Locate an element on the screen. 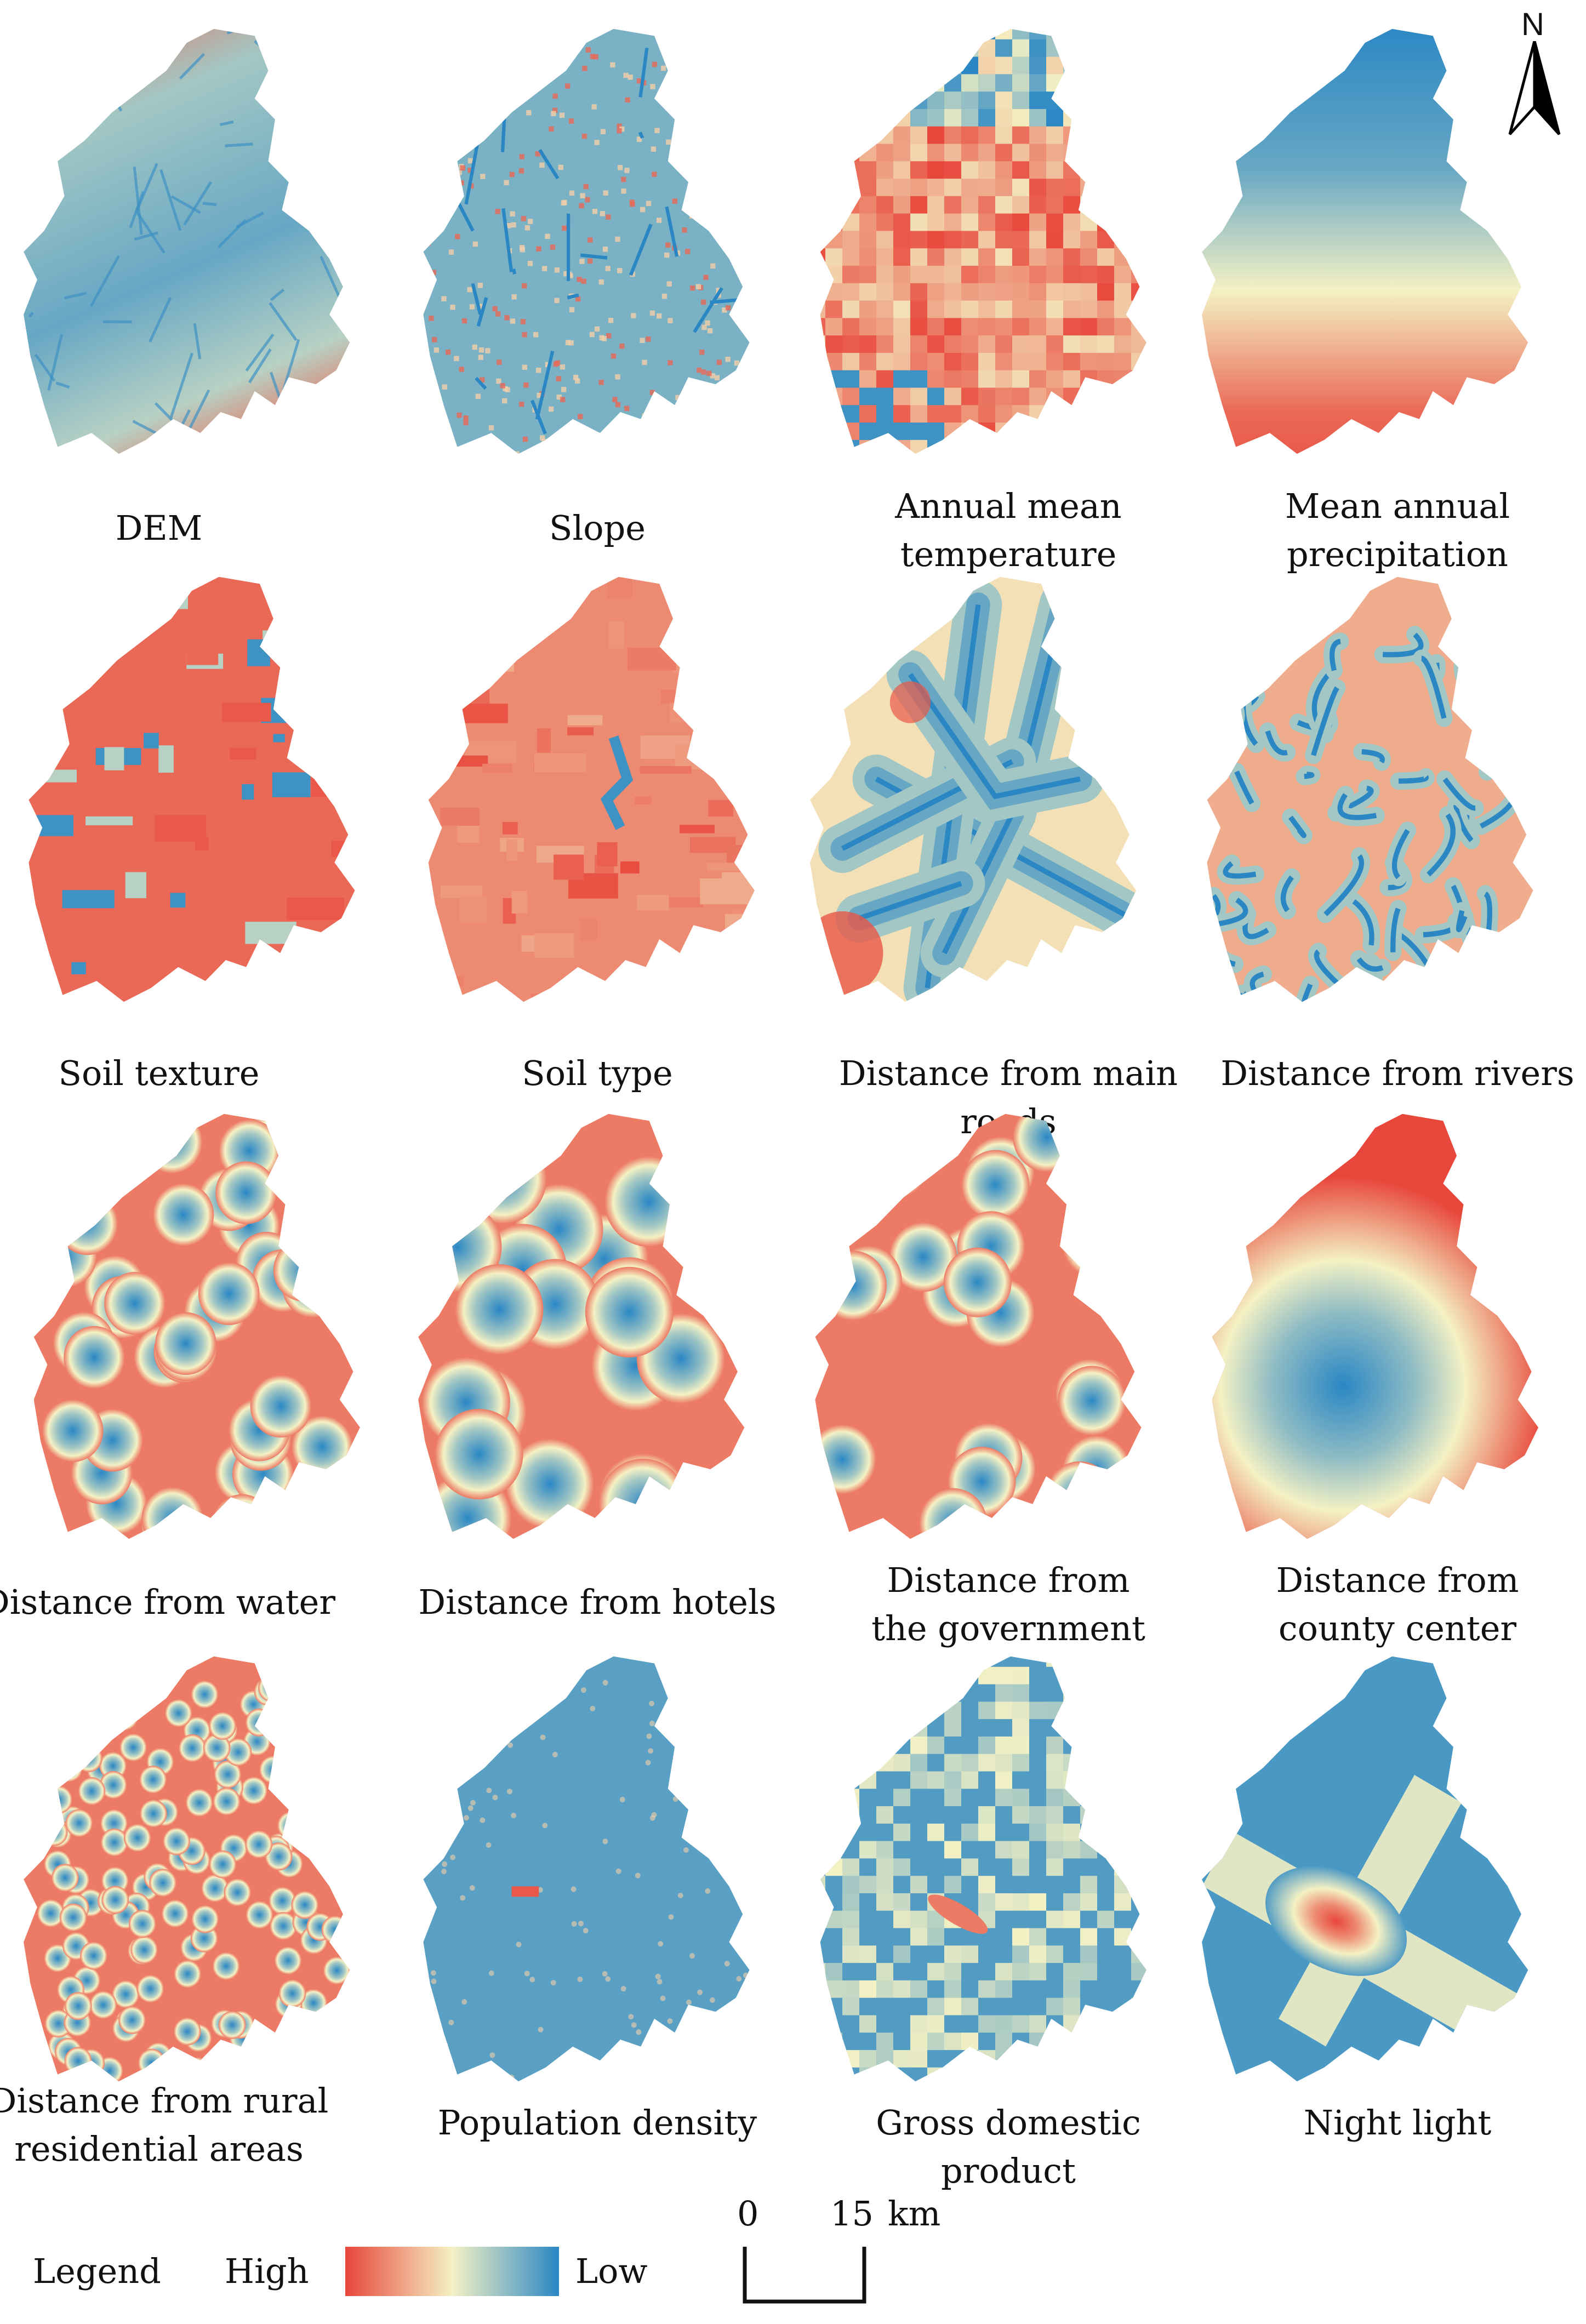 Image resolution: width=1586 pixels, height=2324 pixels. map-panel-night is located at coordinates (1370, 1893).